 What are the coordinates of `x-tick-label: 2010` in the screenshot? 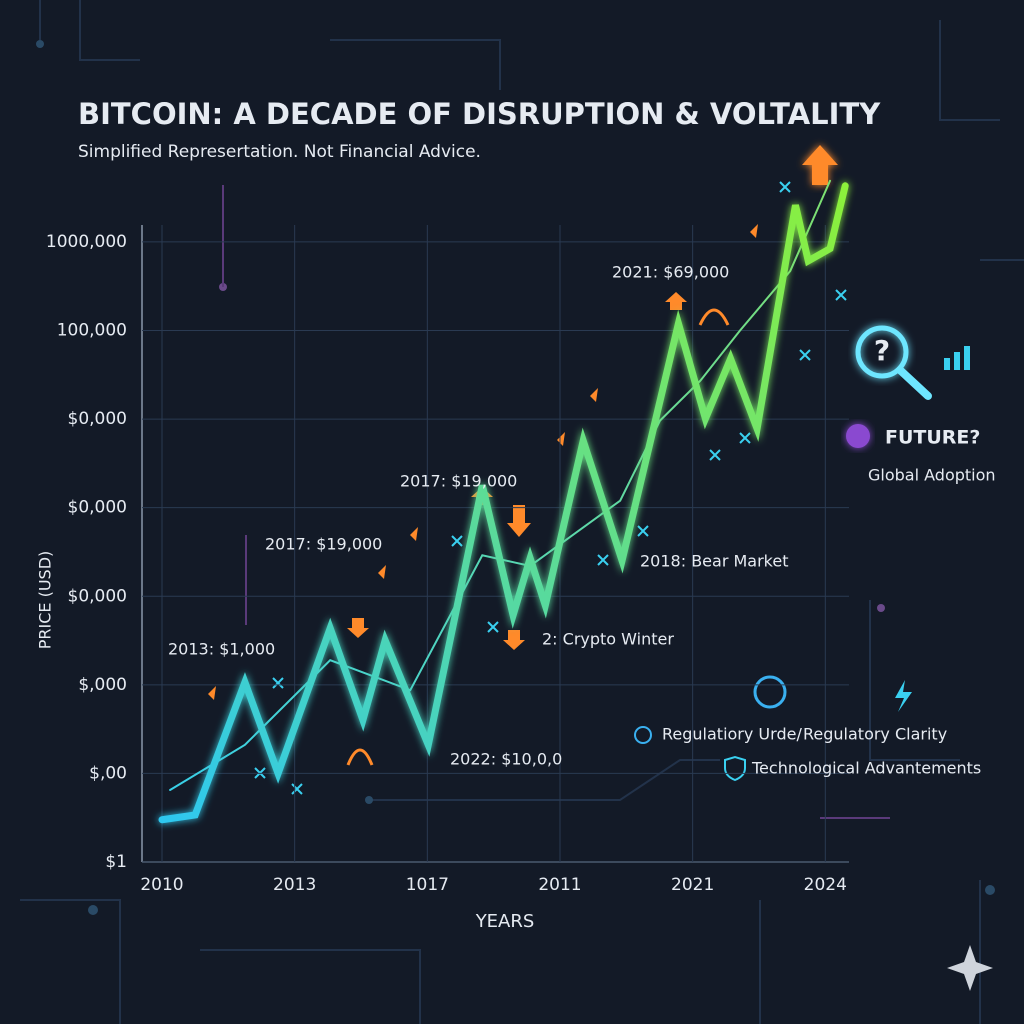 It's located at (161, 885).